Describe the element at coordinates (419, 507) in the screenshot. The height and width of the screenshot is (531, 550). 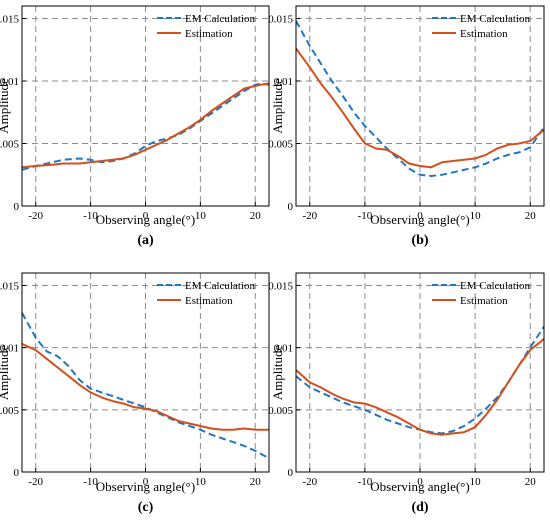
I see `panel-caption: (d)` at that location.